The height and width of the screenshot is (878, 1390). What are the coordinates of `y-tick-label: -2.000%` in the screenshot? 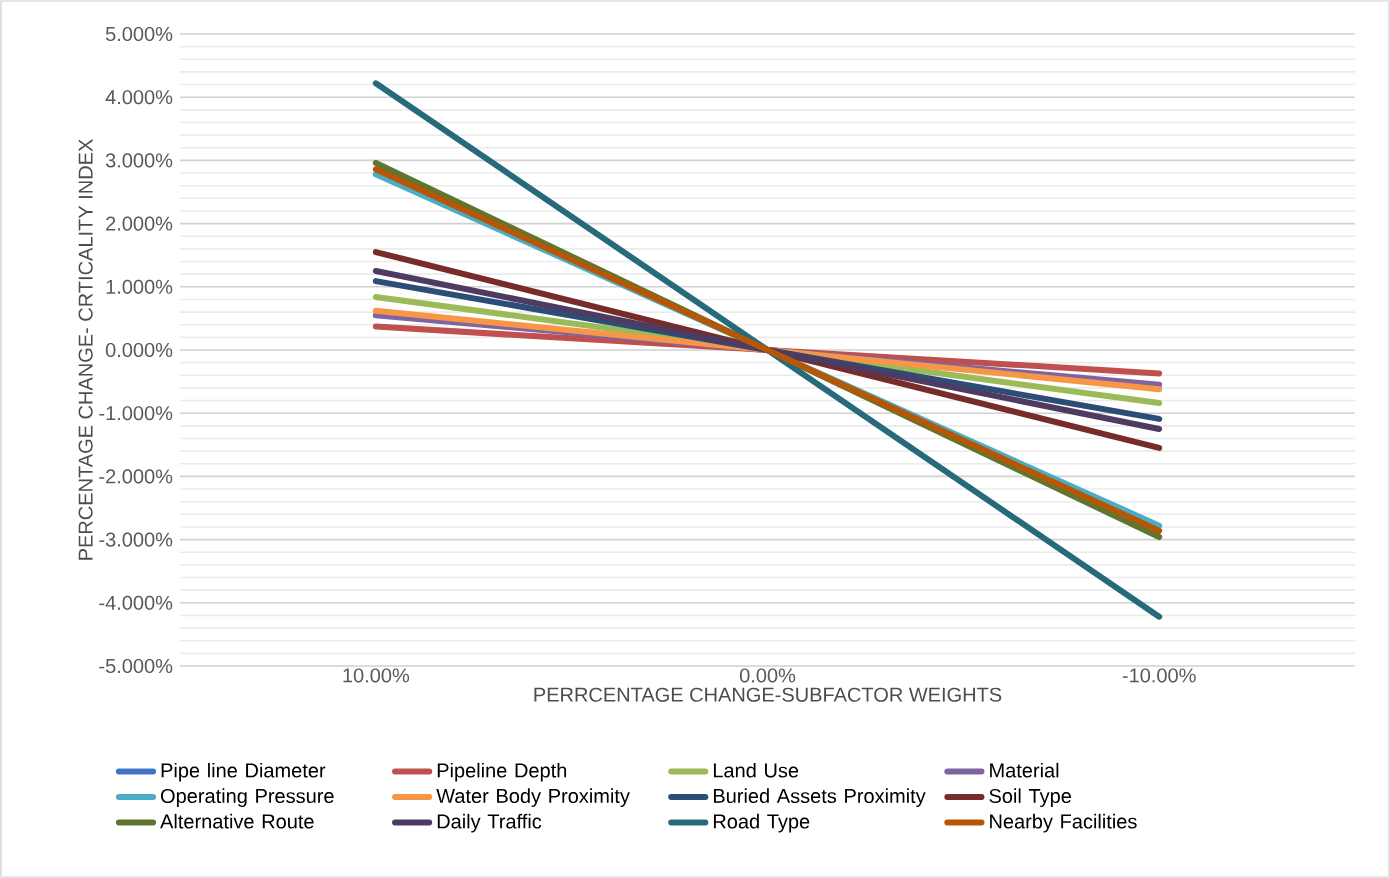 It's located at (136, 476).